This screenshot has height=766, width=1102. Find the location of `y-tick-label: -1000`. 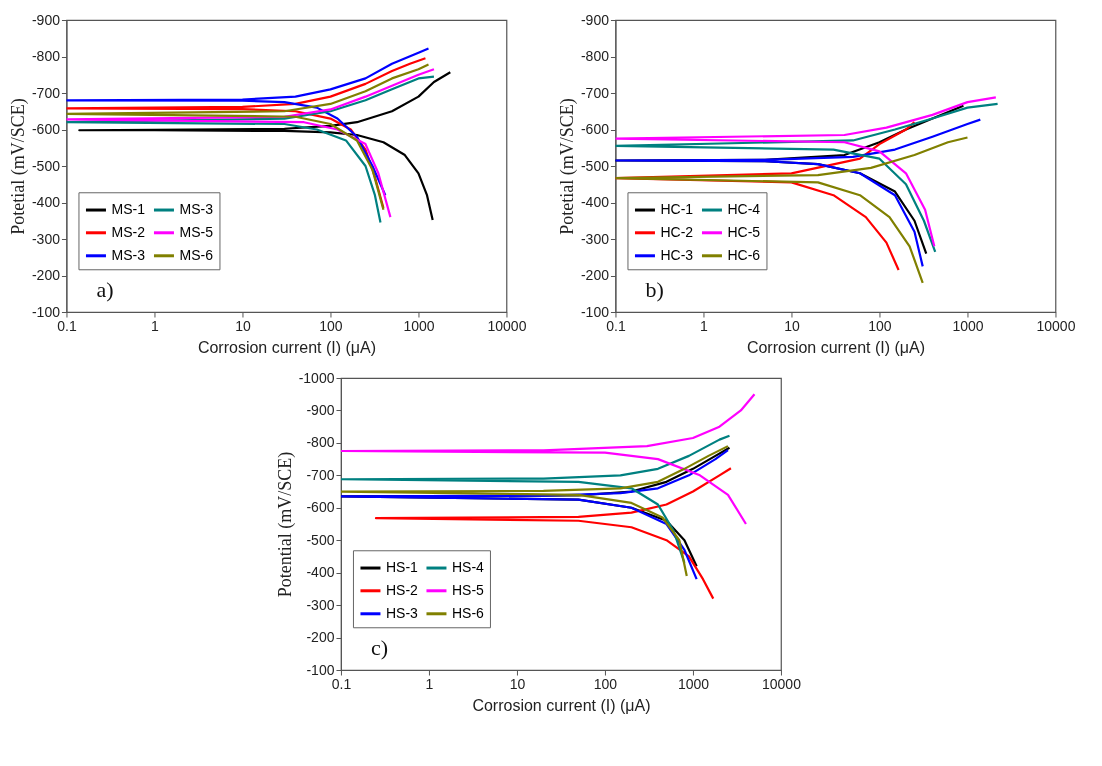

y-tick-label: -1000 is located at coordinates (316, 377).